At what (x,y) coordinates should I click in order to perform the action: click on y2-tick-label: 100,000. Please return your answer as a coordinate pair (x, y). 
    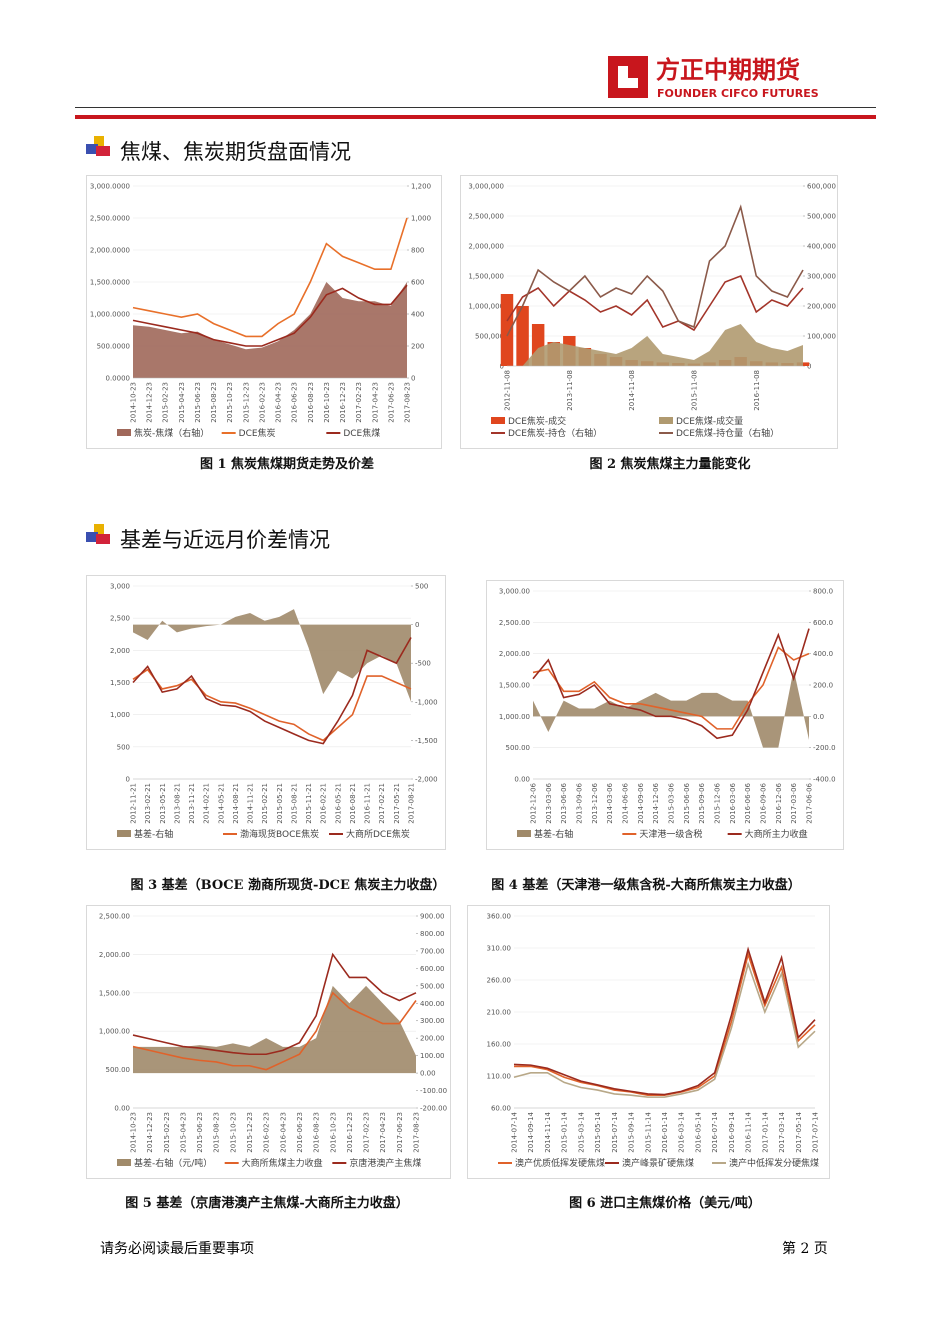
    Looking at the image, I should click on (821, 337).